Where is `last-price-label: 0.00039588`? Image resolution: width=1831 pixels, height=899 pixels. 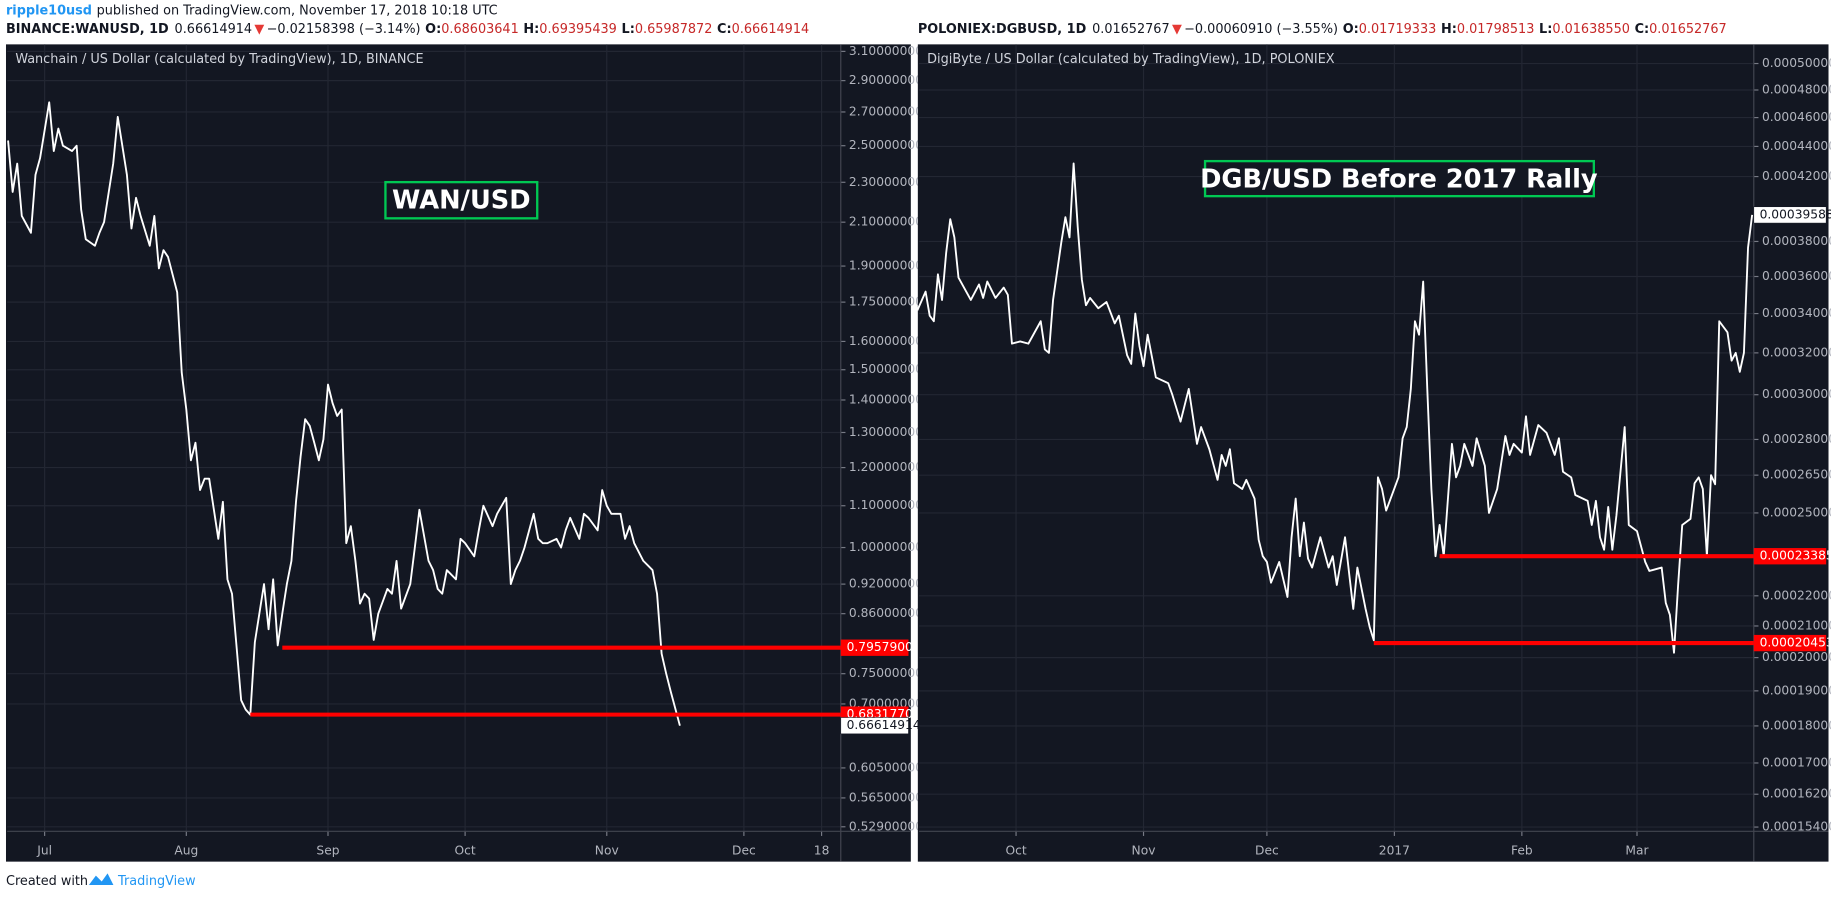
last-price-label: 0.00039588 is located at coordinates (1795, 214).